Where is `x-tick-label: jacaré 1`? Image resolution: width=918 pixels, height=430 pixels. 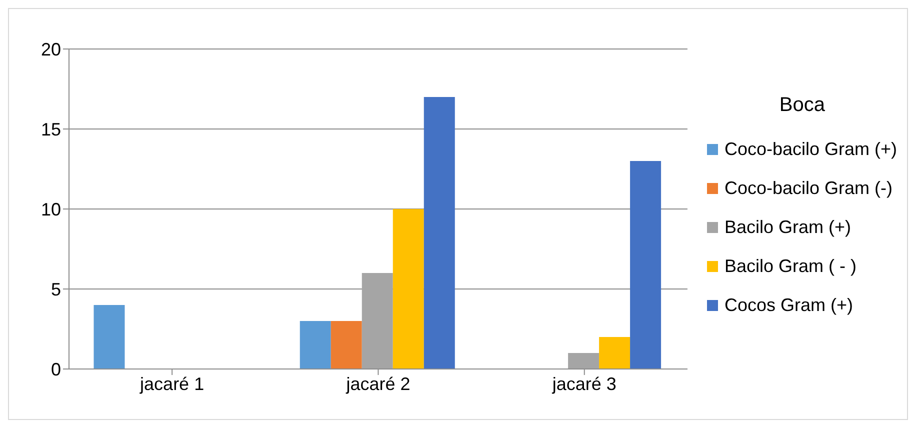
x-tick-label: jacaré 1 is located at coordinates (171, 384).